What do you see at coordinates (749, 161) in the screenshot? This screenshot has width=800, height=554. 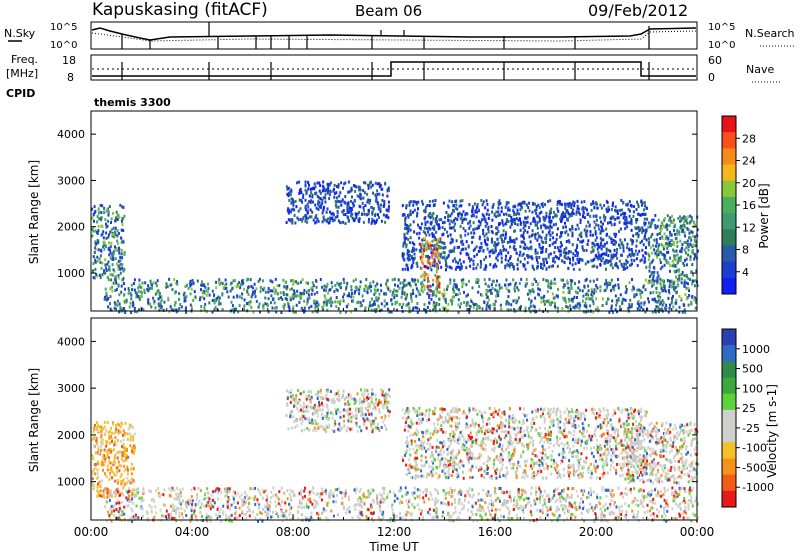 I see `colorbar-tick-label: 24` at bounding box center [749, 161].